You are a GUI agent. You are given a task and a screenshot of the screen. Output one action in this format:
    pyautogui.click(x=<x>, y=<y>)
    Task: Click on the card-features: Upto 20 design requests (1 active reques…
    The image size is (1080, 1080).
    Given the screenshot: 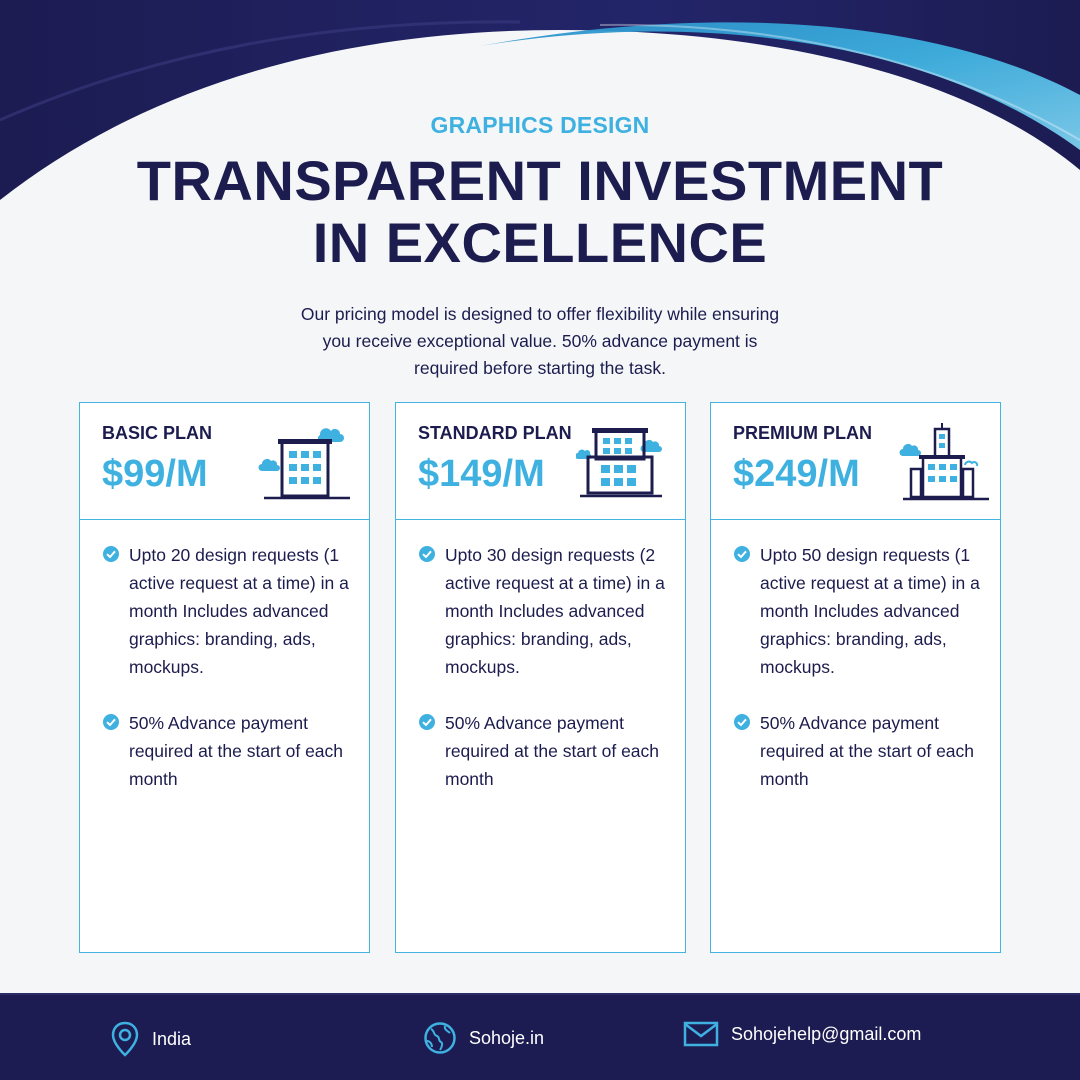 What is the action you would take?
    pyautogui.click(x=224, y=671)
    